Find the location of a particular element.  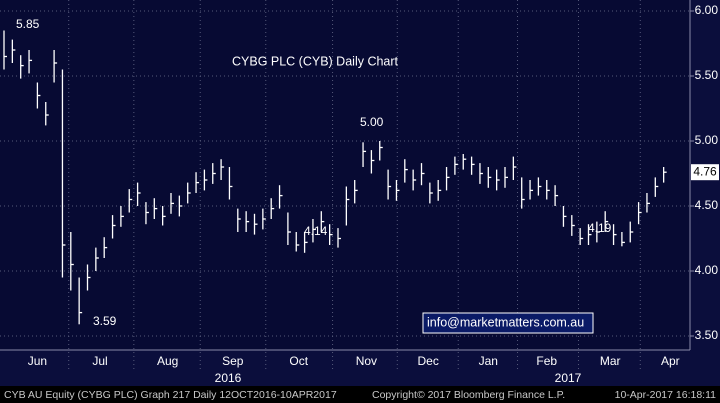

annotation: 4.19 is located at coordinates (600, 228).